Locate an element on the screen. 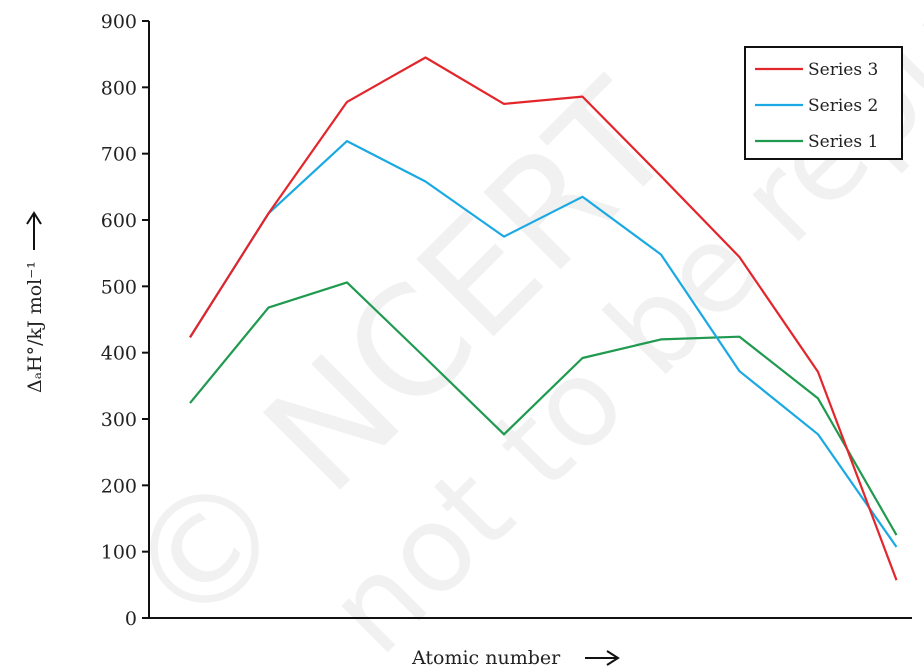 This screenshot has height=672, width=924. y-tick-label: 800 is located at coordinates (119, 88).